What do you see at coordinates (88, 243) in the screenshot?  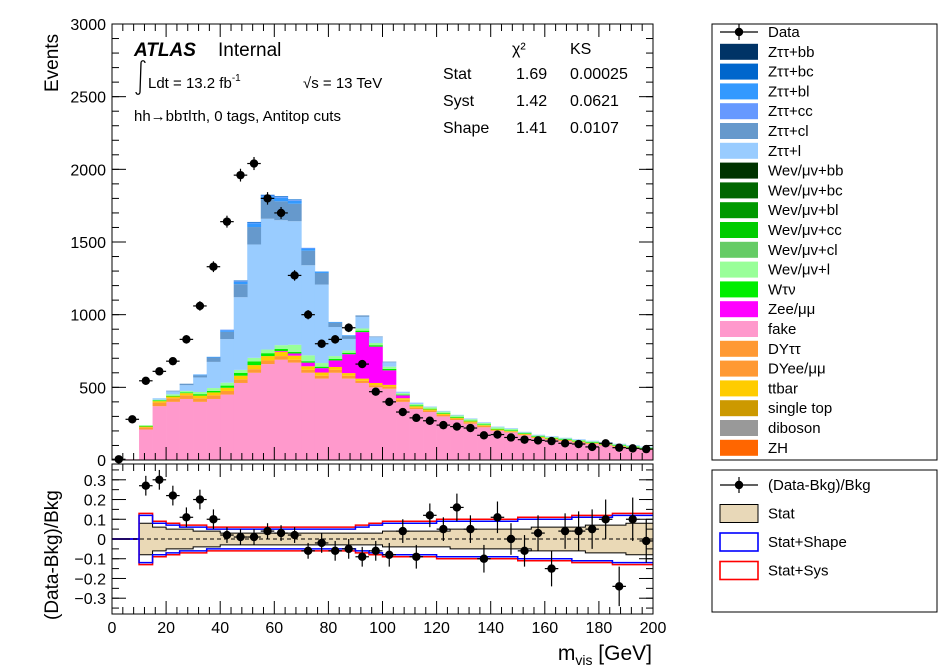 I see `y-tick-label: 1500` at bounding box center [88, 243].